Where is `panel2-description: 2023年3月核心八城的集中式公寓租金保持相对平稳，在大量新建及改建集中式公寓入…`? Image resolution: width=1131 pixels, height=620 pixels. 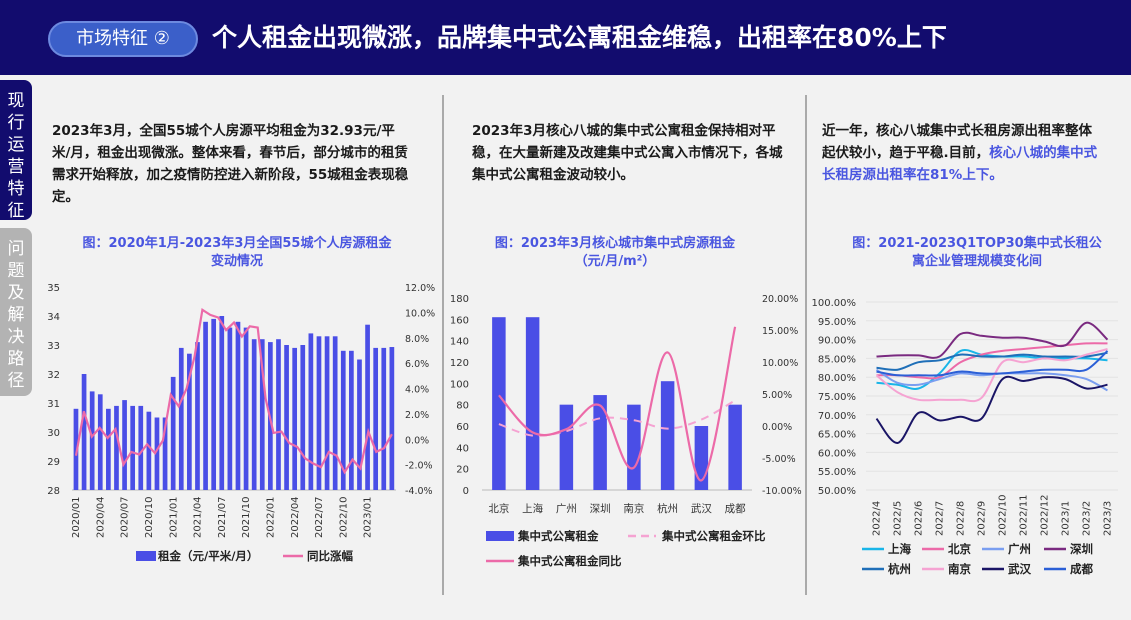
panel2-description: 2023年3月核心八城的集中式公寓租金保持相对平稳，在大量新建及改建集中式公寓入… is located at coordinates (627, 153).